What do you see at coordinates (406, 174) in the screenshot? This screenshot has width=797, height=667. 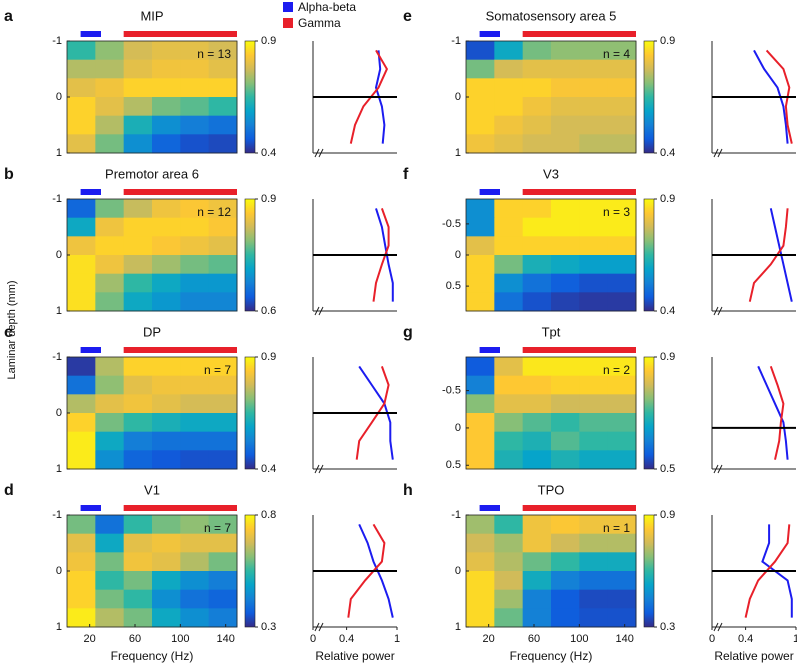 I see `panel-letter: f` at bounding box center [406, 174].